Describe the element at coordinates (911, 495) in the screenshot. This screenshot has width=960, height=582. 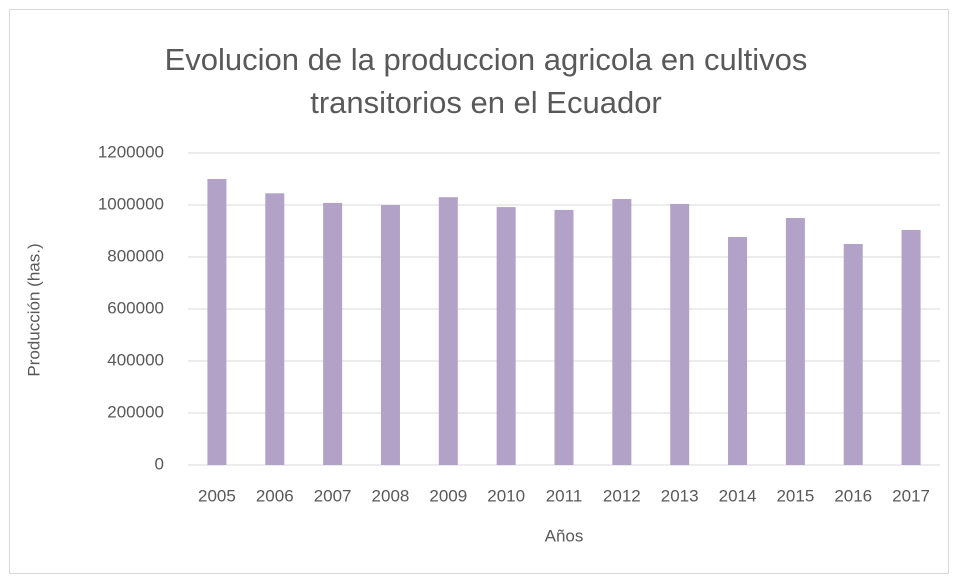
I see `x-tick-label: 2017` at that location.